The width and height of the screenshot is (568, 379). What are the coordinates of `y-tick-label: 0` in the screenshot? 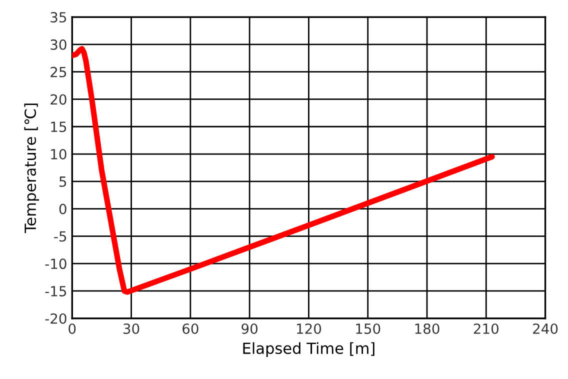 It's located at (62, 209).